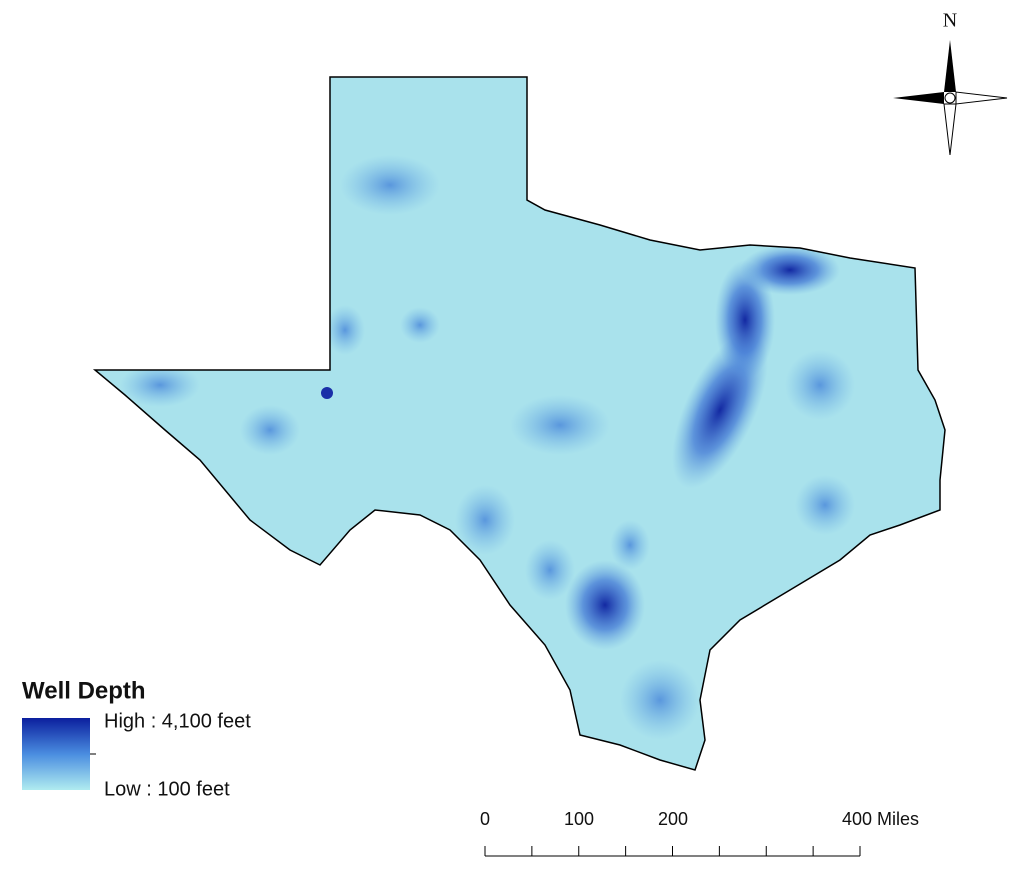  I want to click on scale-label: 400 Miles, so click(880, 819).